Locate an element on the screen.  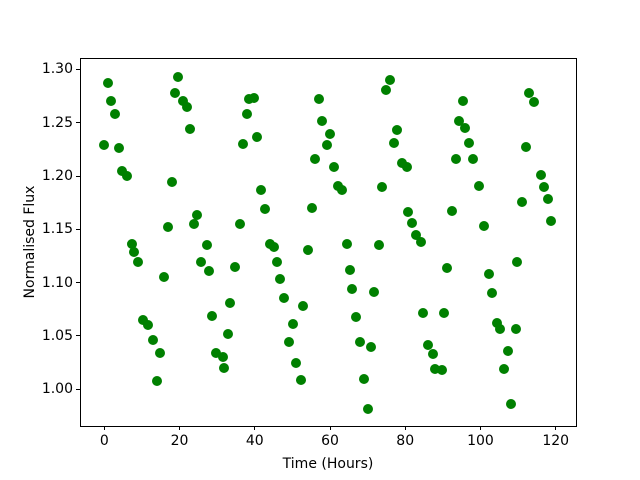
y-tick-label: 1.20 is located at coordinates (57, 176).